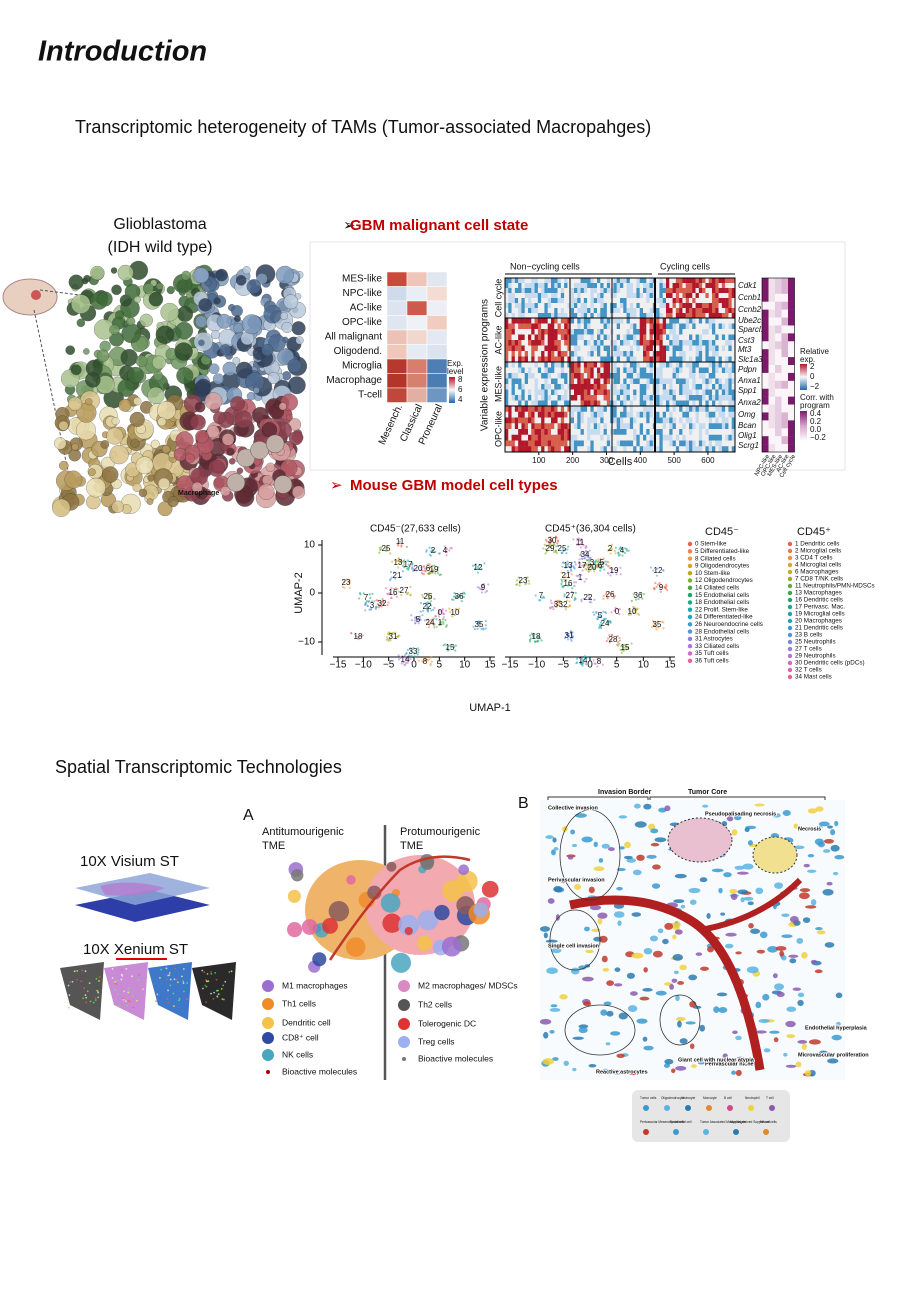  What do you see at coordinates (722, 532) in the screenshot?
I see `label: CD45⁻` at bounding box center [722, 532].